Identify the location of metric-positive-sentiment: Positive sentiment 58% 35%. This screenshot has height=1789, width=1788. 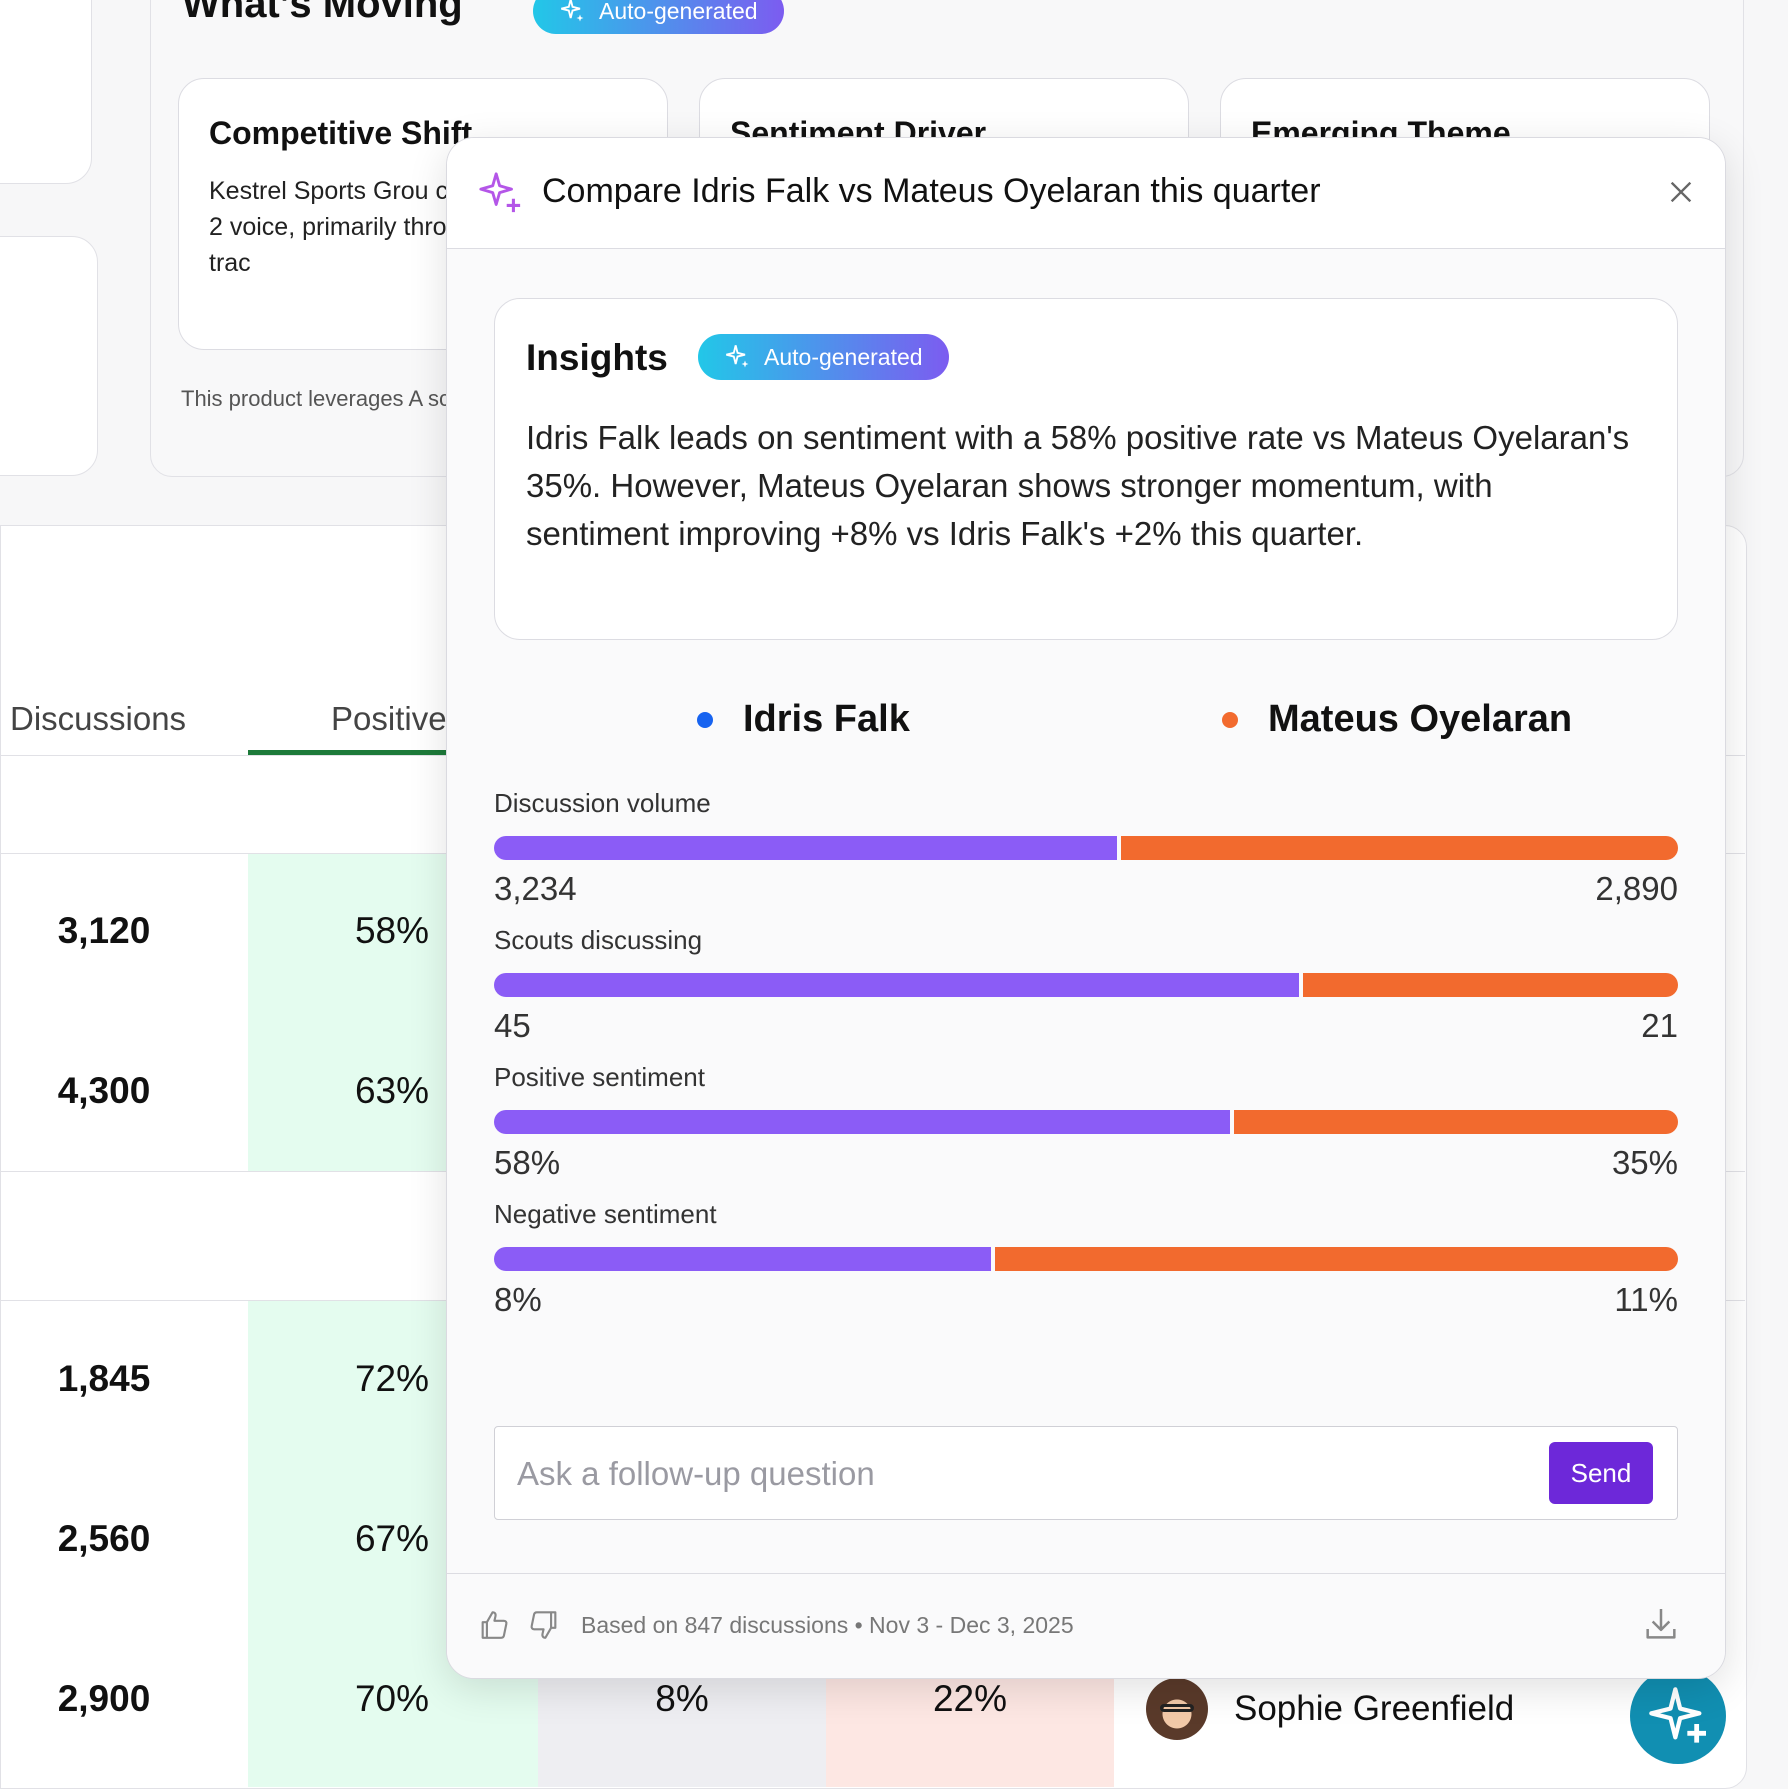
(1086, 1126).